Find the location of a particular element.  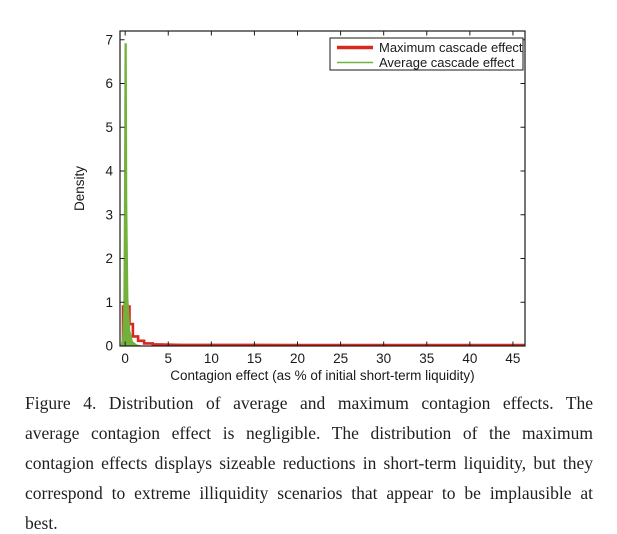

y-axis-label: Density is located at coordinates (79, 188).